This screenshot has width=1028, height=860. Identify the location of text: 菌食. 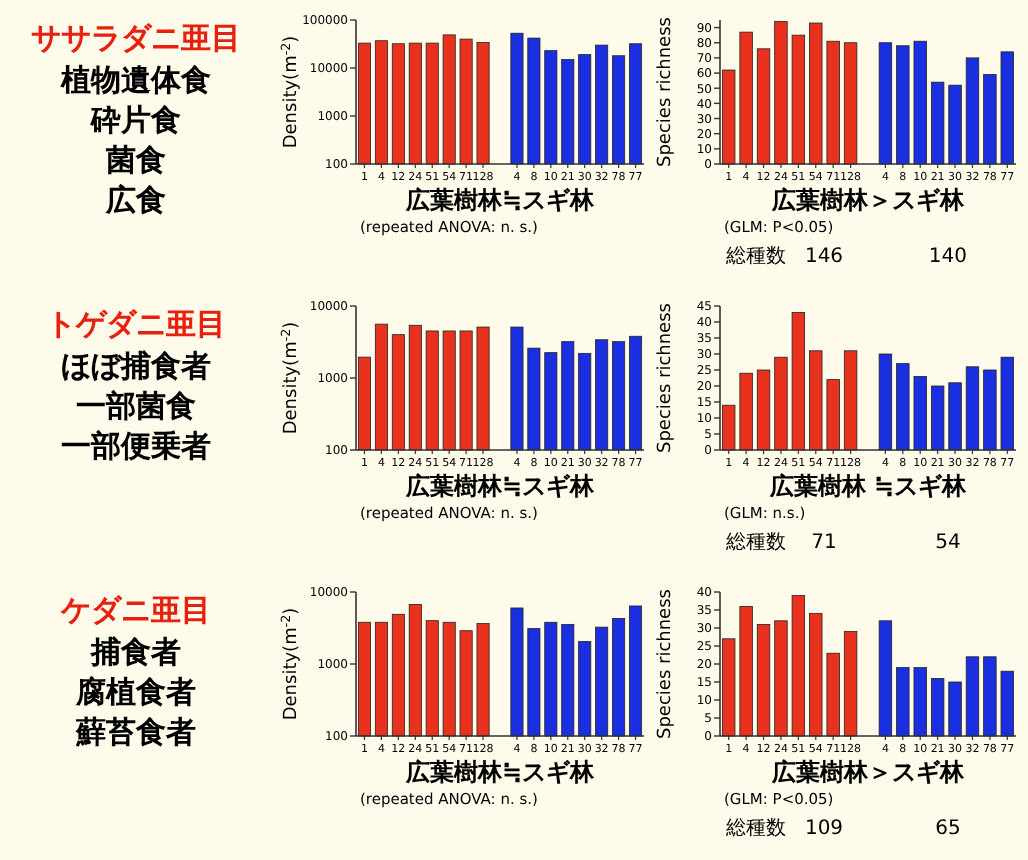
(135, 160).